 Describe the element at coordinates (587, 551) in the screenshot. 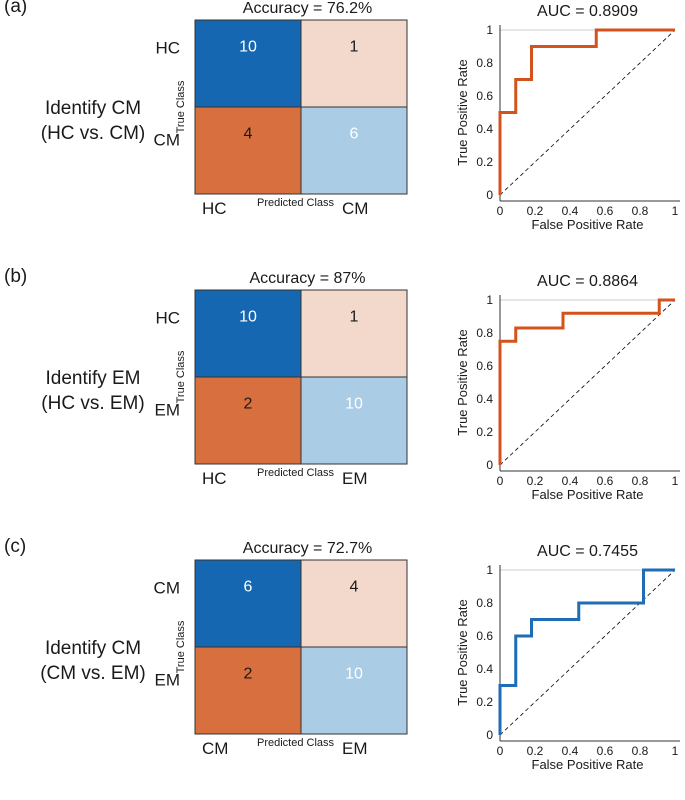

I see `auc-title: AUC = 0.7455` at that location.